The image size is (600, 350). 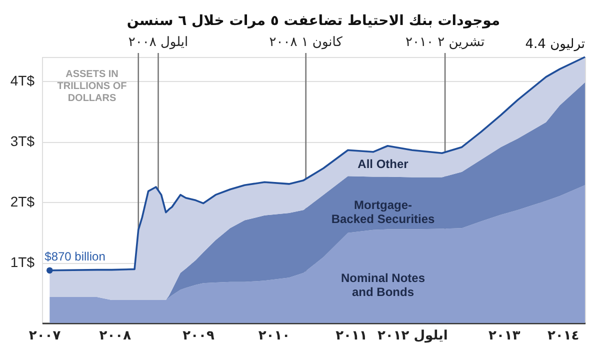 What do you see at coordinates (563, 336) in the screenshot?
I see `x-tick-label: ٢٠١٤` at bounding box center [563, 336].